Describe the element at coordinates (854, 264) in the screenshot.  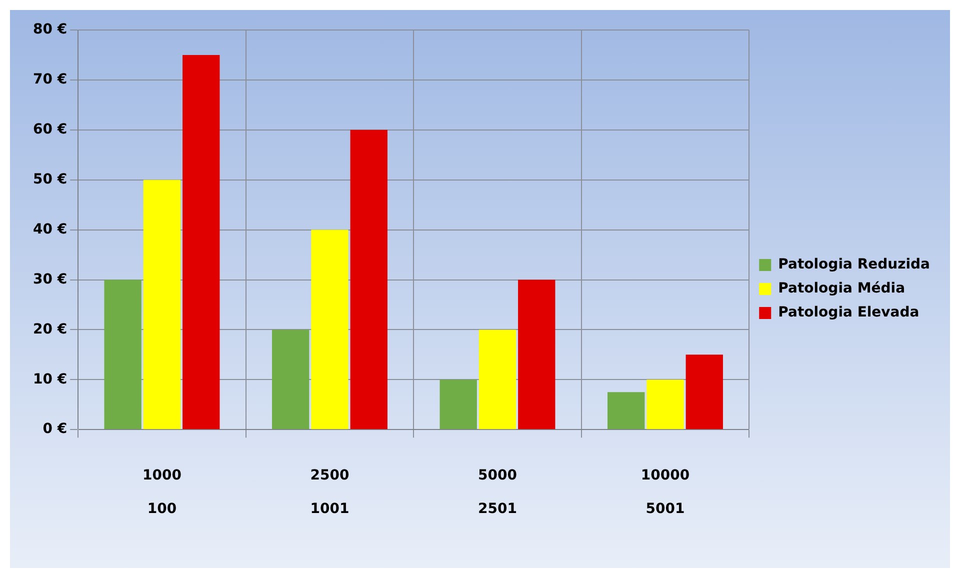
I see `legend-label: Patologia Reduzida` at that location.